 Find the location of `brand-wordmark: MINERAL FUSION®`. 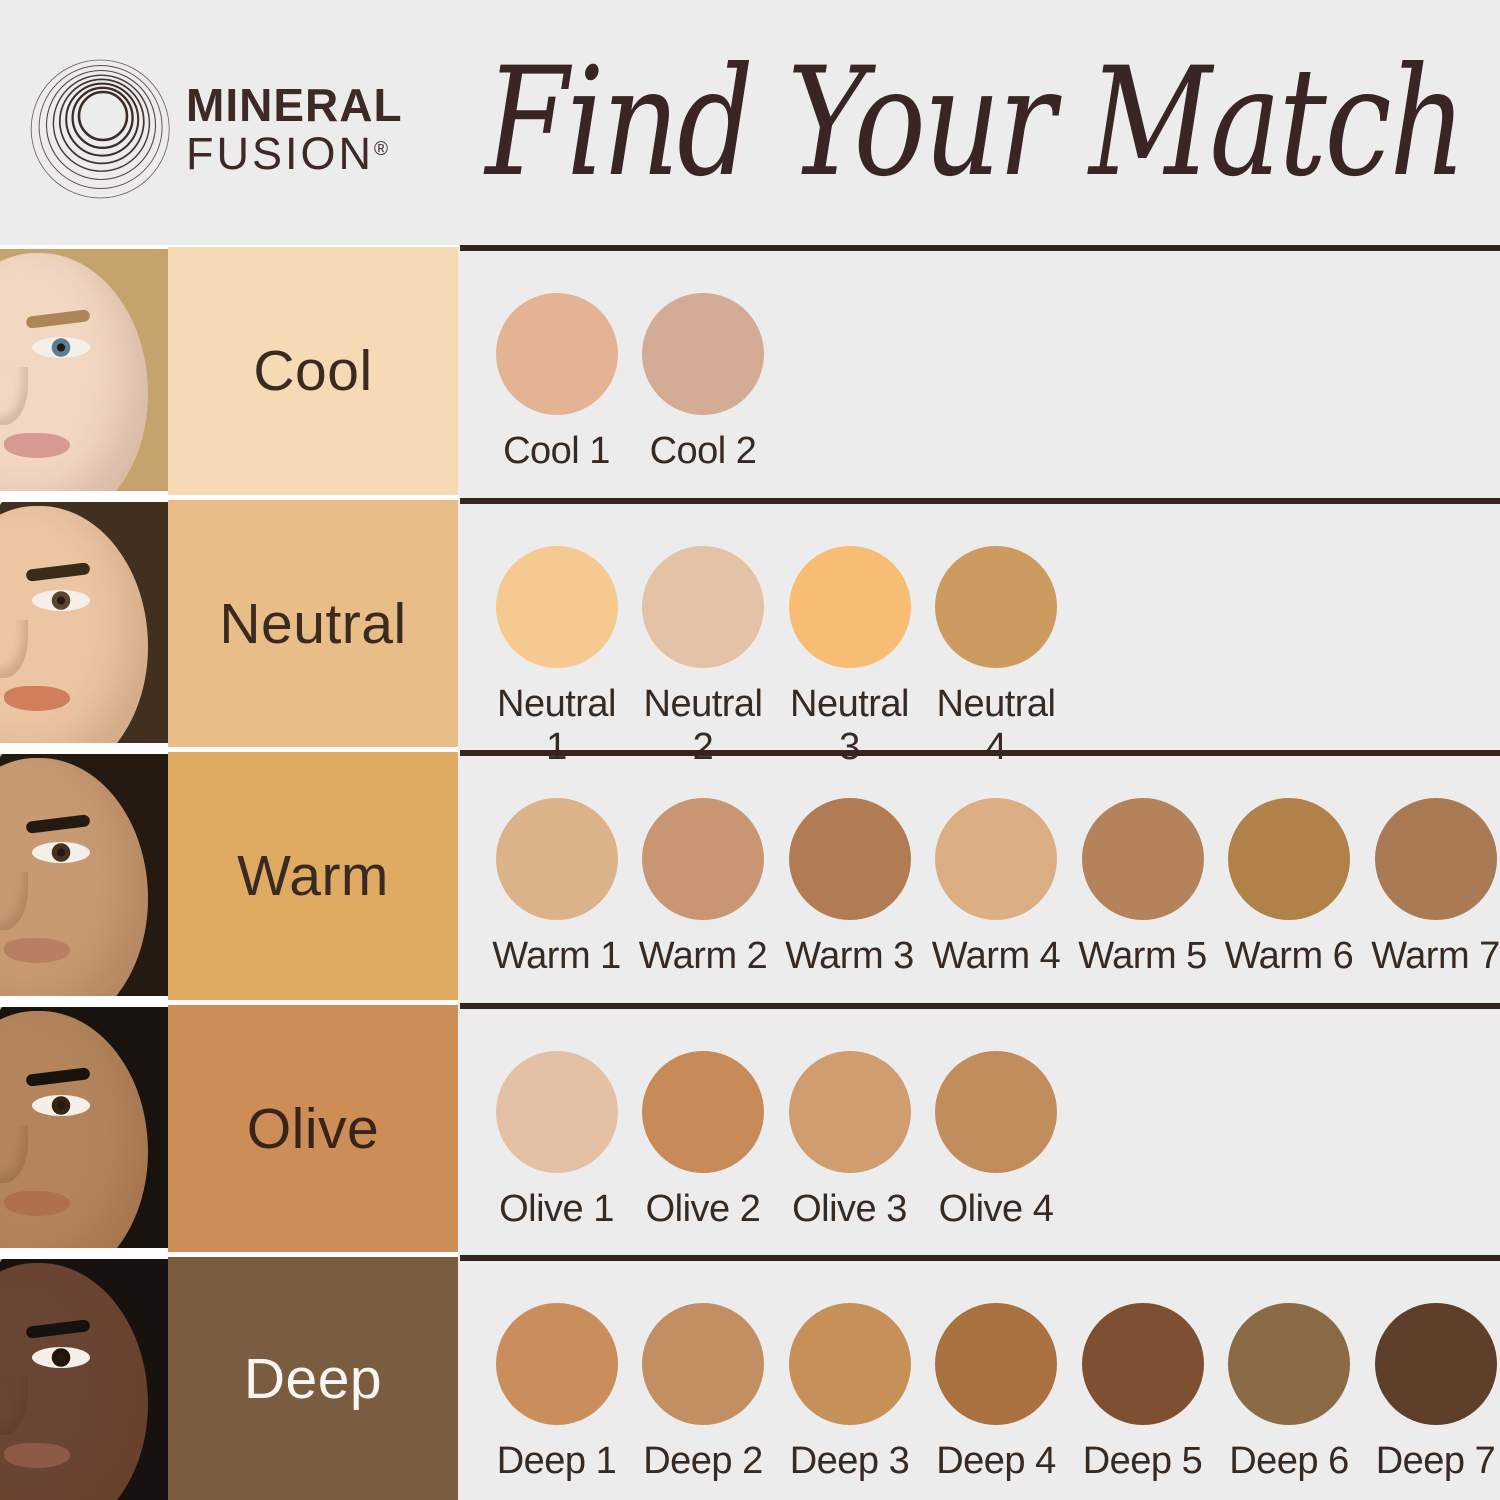

brand-wordmark: MINERAL FUSION® is located at coordinates (294, 129).